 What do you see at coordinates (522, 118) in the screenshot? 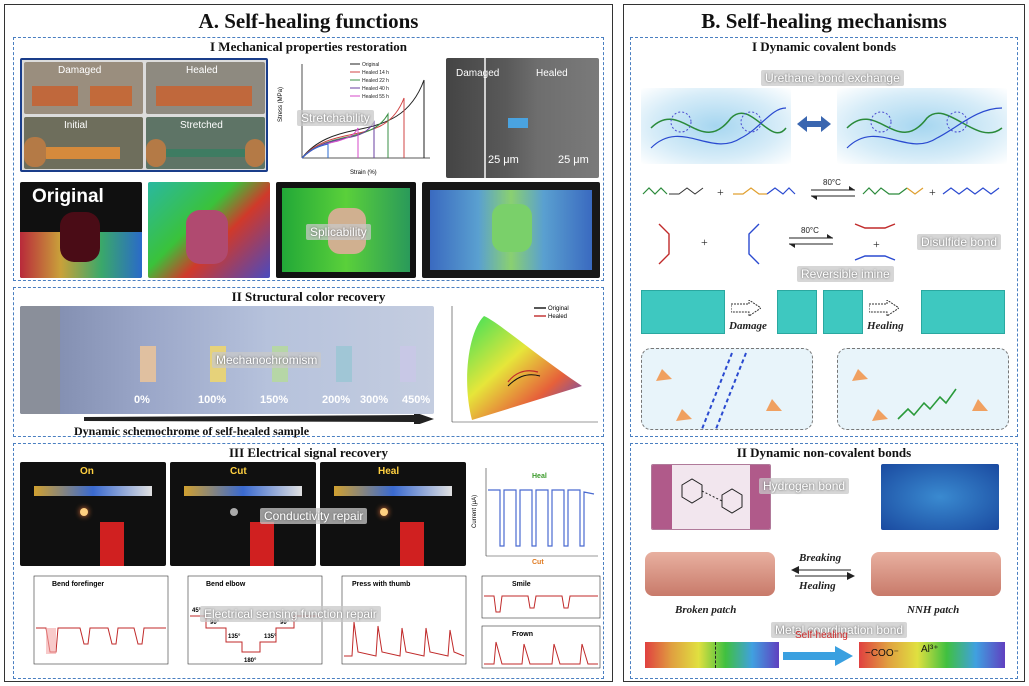
I see `sem-image: Damaged Healed 25 μm 25 μm` at bounding box center [522, 118].